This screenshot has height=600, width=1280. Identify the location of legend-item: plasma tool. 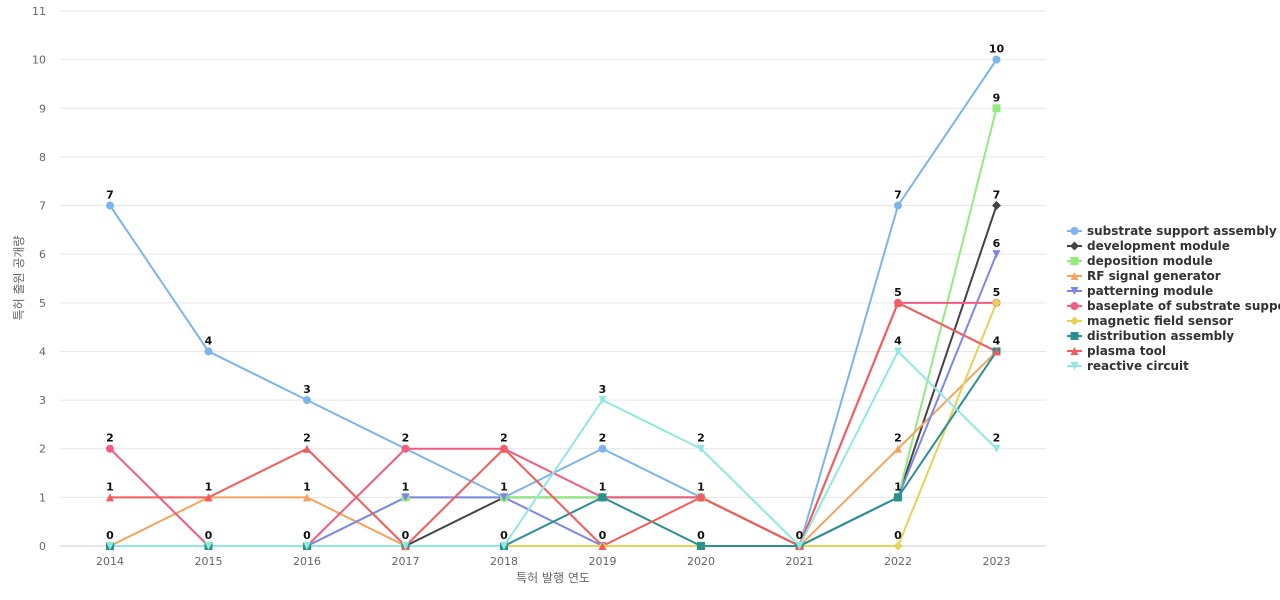
(1116, 351).